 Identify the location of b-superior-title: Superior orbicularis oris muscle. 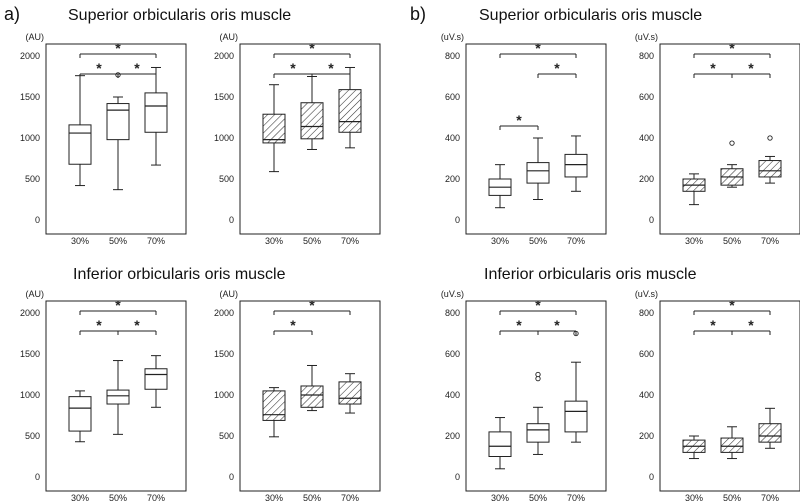
(591, 15).